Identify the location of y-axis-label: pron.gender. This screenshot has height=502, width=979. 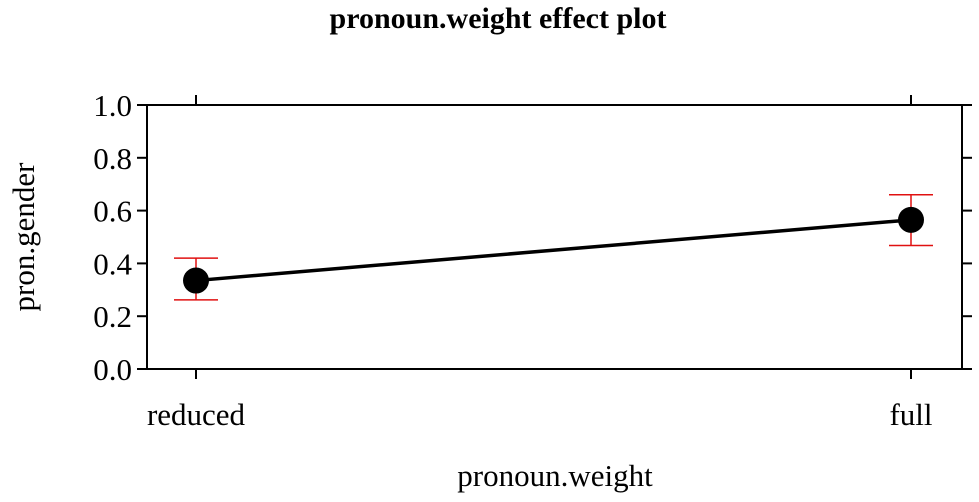
(23, 237).